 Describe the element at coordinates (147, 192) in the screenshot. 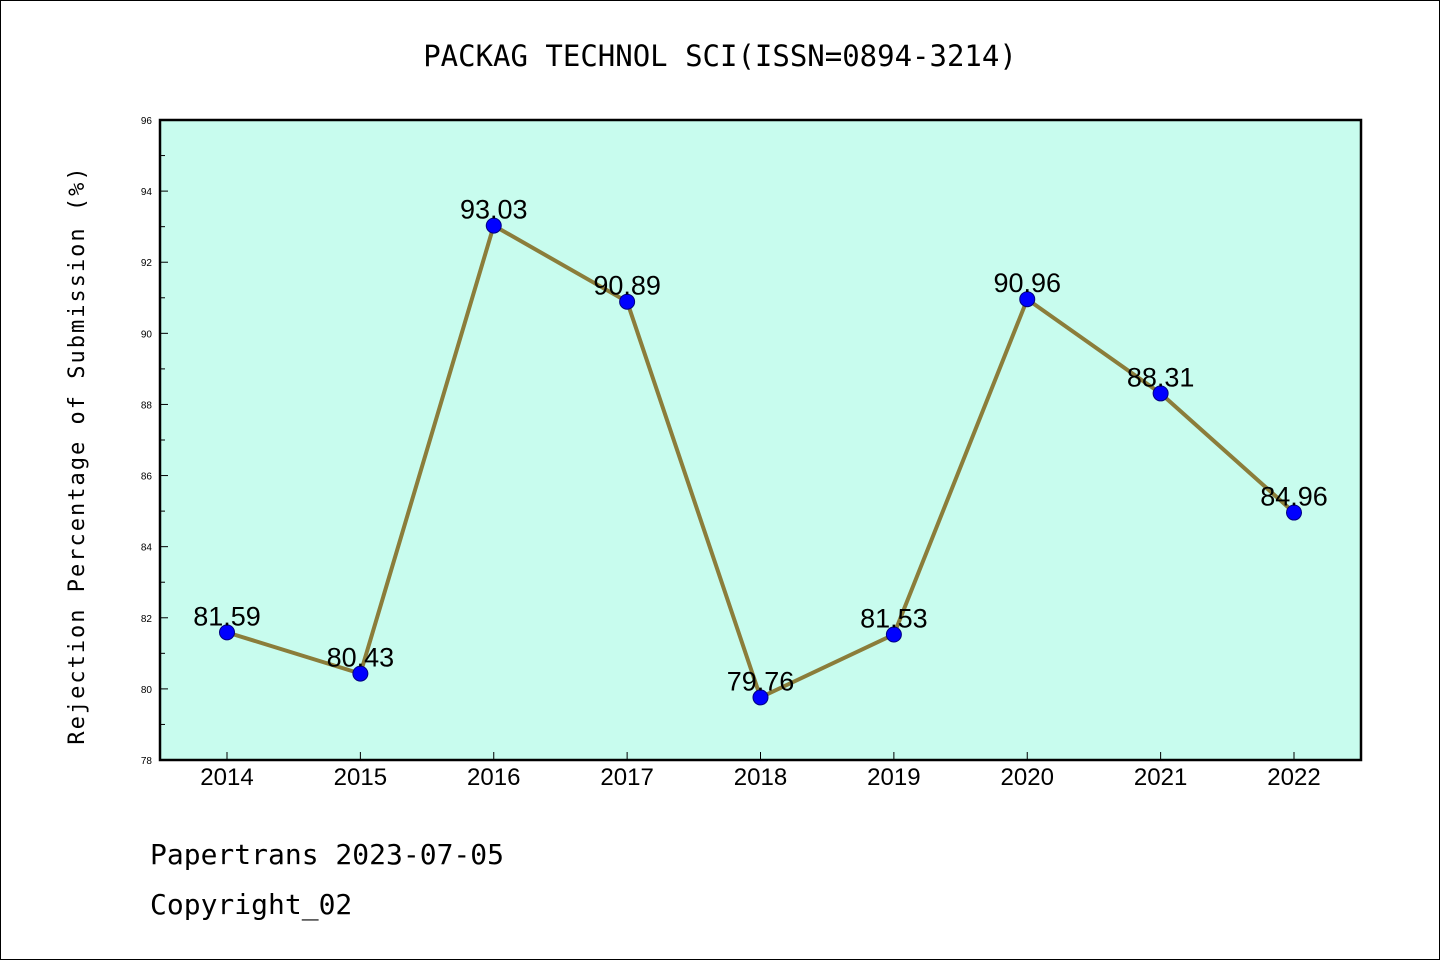

I see `y-tick-label: 94` at that location.